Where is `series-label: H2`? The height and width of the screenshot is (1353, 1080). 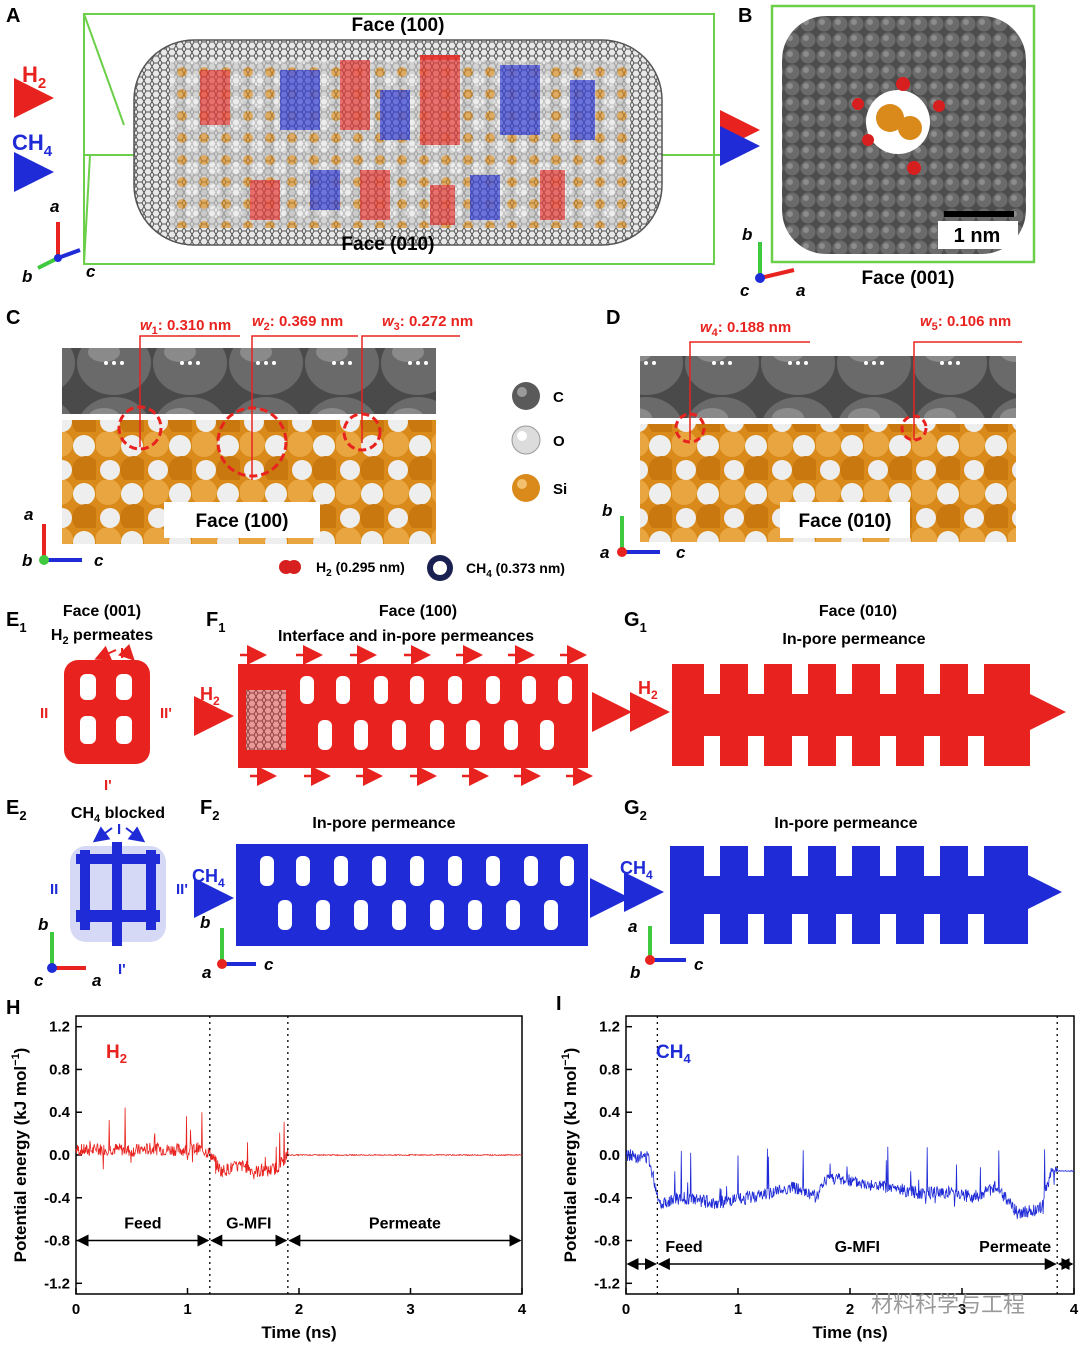
series-label: H2 is located at coordinates (116, 1054).